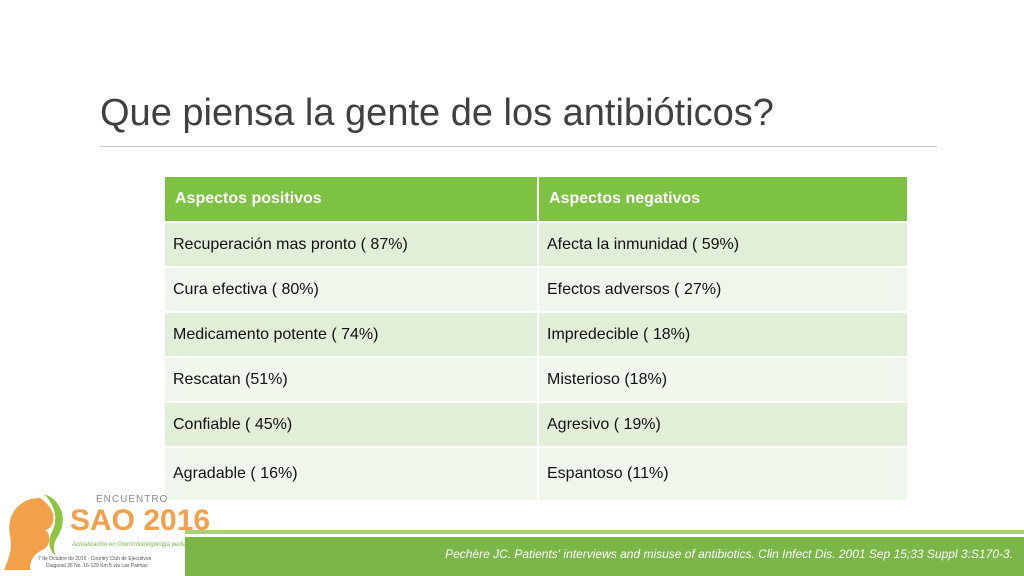  I want to click on table-cell: Agresivo ( 19%), so click(723, 425).